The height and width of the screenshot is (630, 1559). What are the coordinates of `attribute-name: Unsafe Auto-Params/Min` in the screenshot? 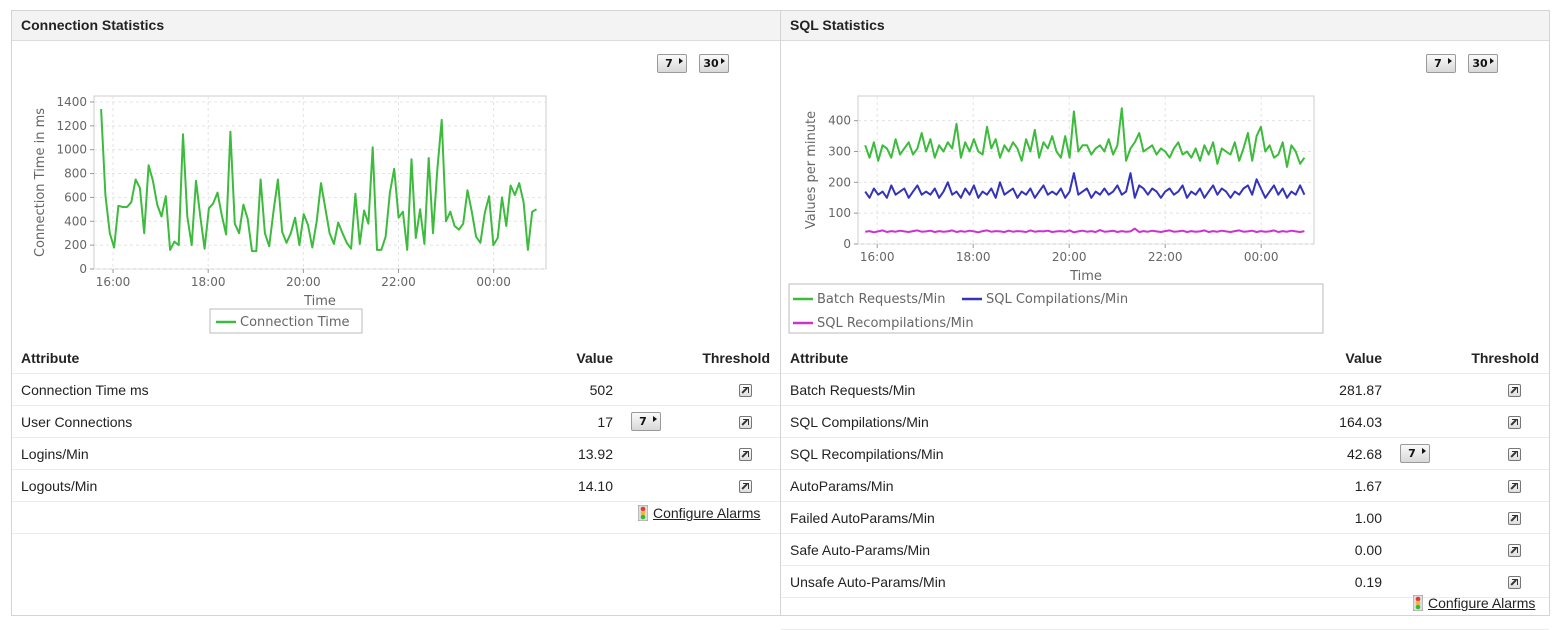 It's located at (935, 581).